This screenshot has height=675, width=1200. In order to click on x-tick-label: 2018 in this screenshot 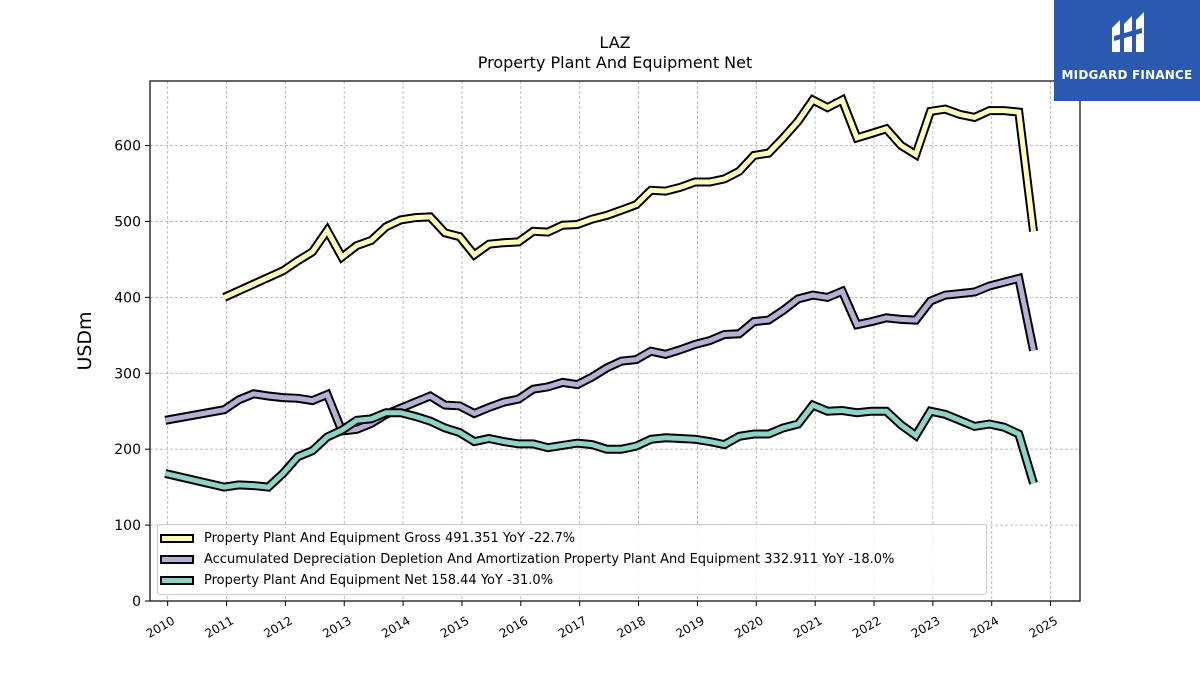, I will do `click(631, 626)`.